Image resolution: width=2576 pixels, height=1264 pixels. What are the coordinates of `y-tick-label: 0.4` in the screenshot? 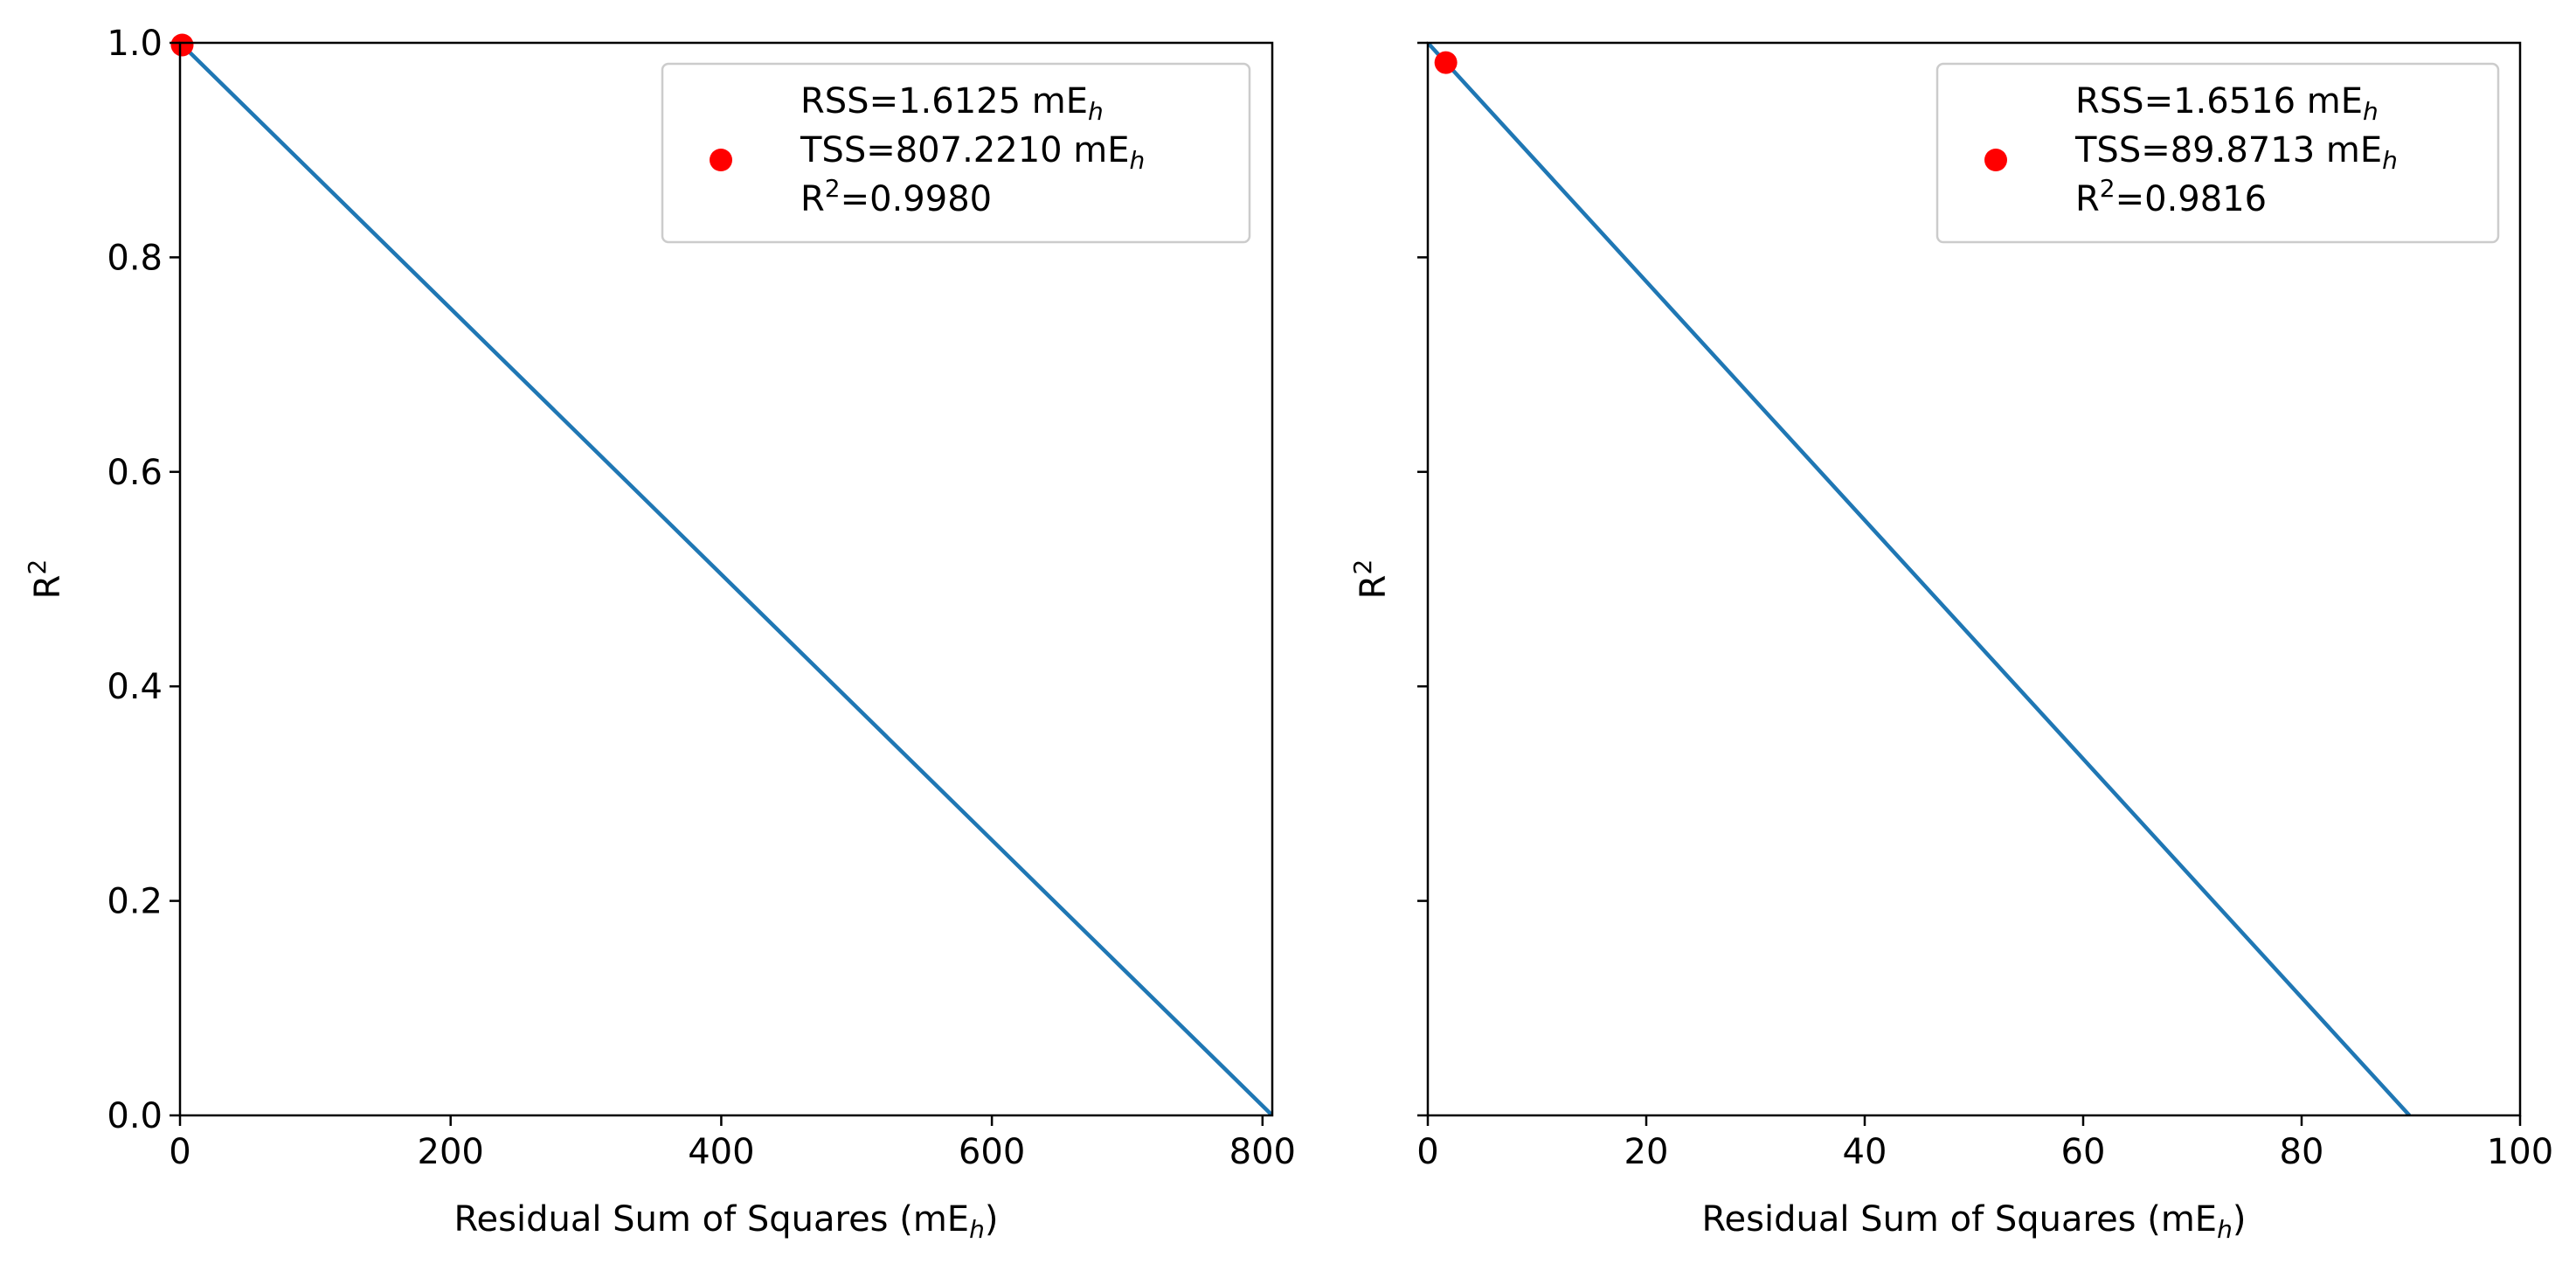 It's located at (135, 687).